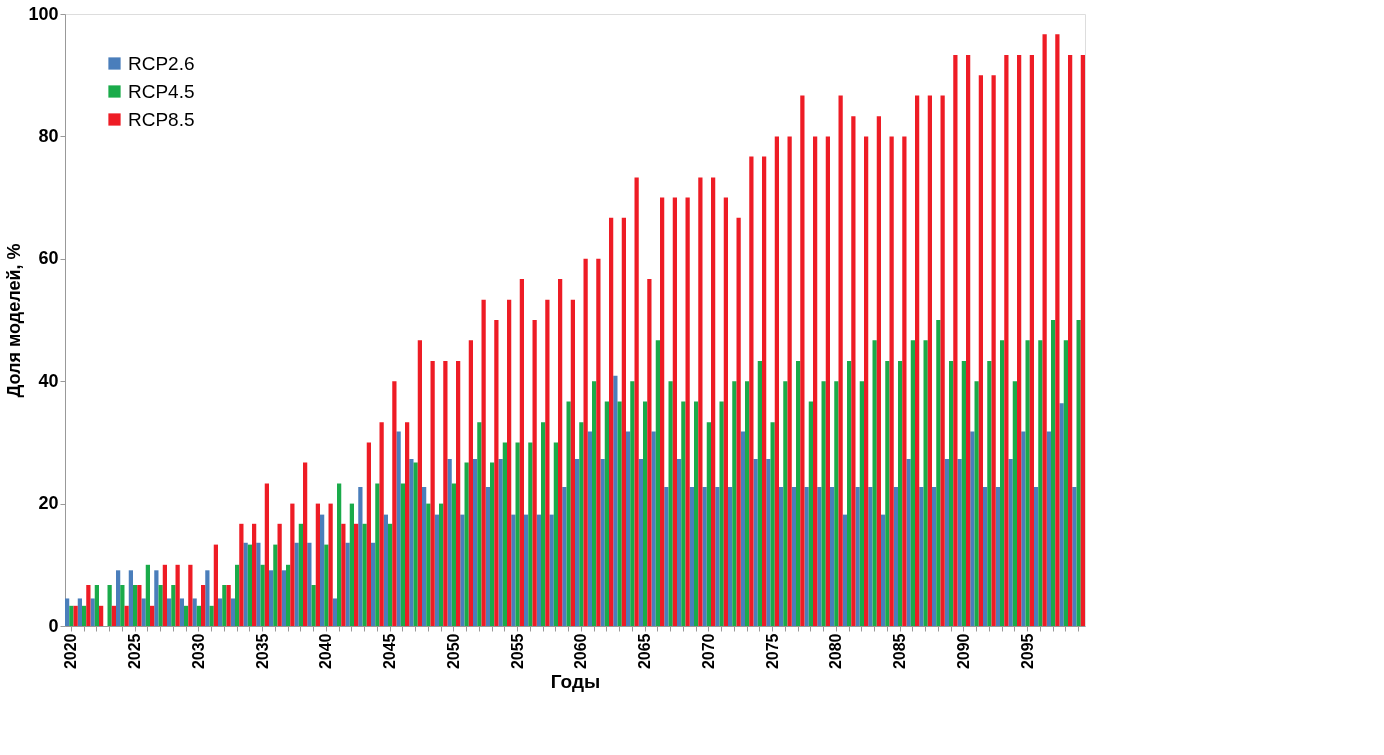 The image size is (1384, 755). What do you see at coordinates (517, 651) in the screenshot?
I see `x-tick-label: 2055` at bounding box center [517, 651].